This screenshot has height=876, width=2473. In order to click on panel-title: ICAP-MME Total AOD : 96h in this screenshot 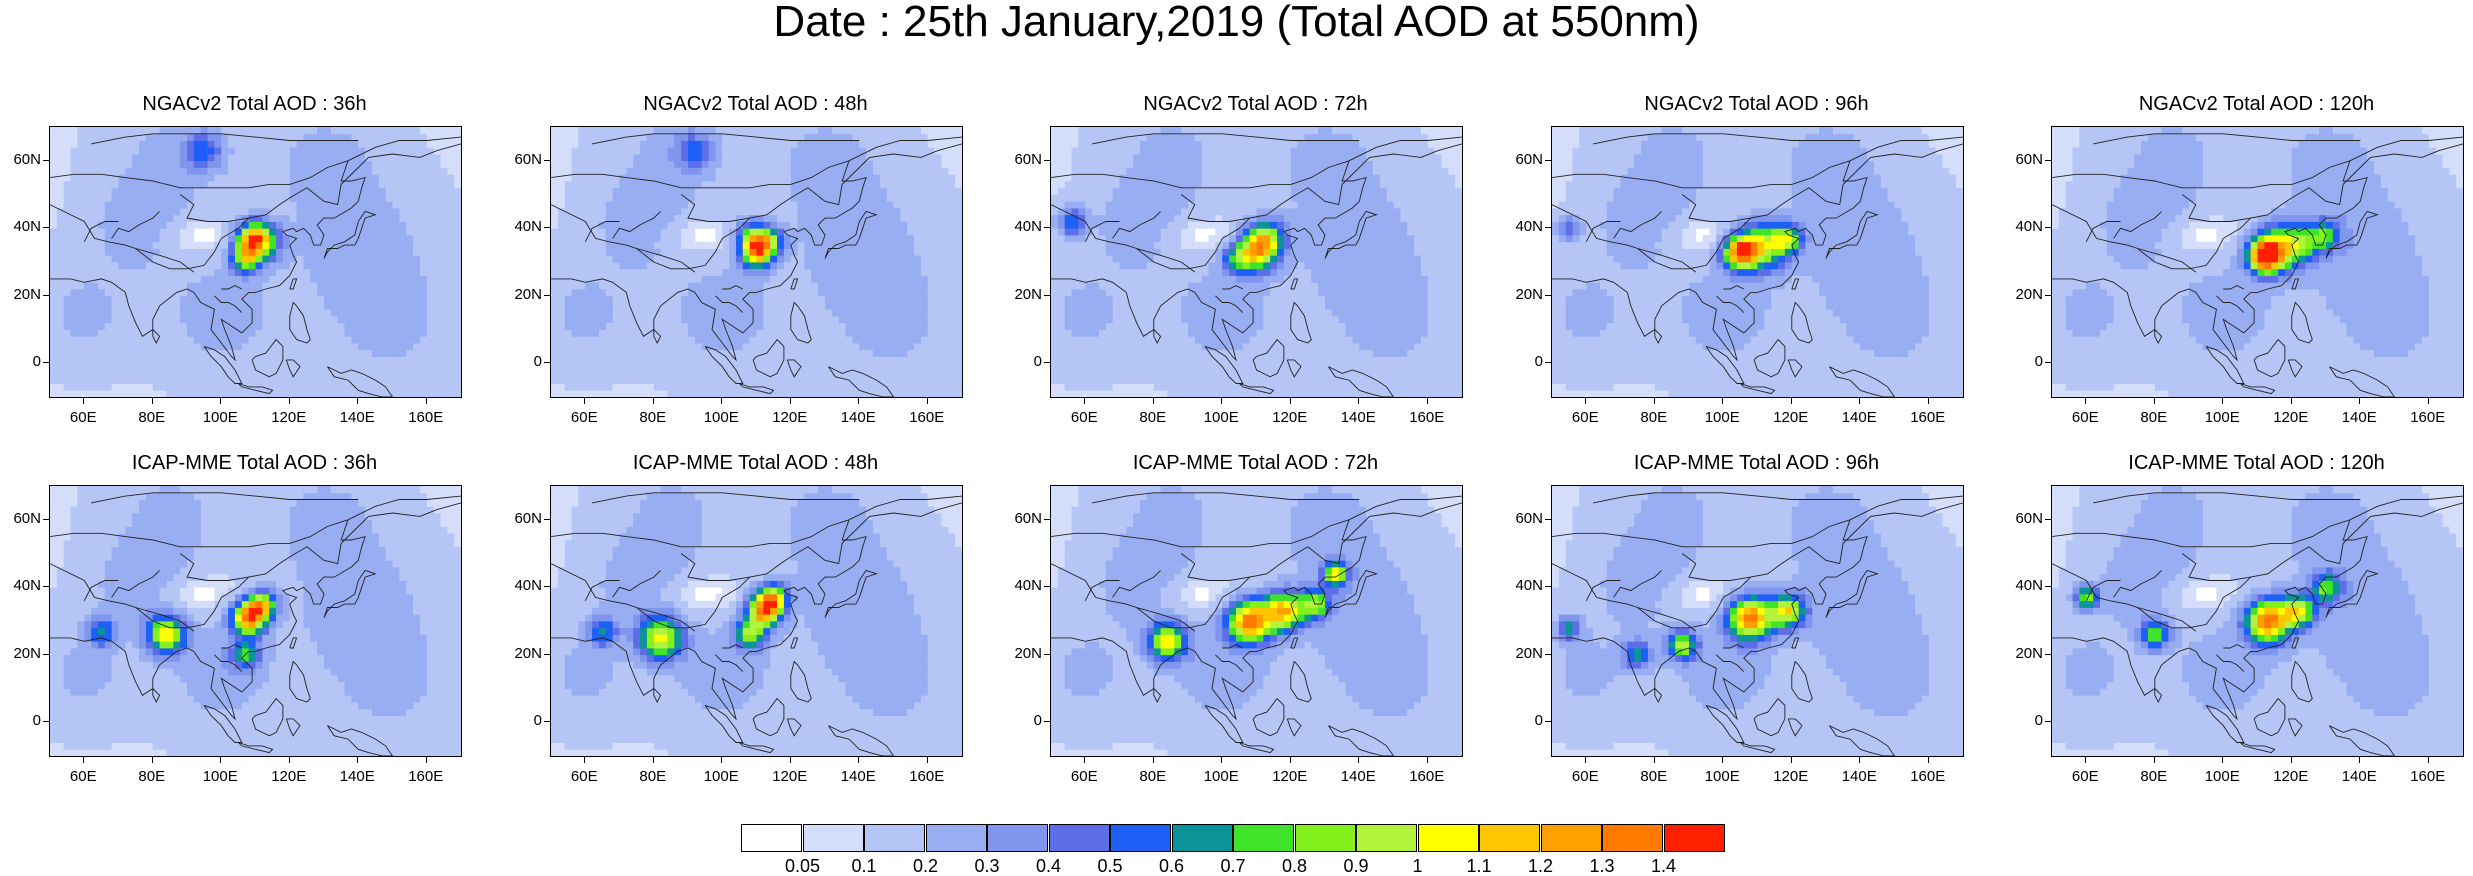, I will do `click(1757, 463)`.